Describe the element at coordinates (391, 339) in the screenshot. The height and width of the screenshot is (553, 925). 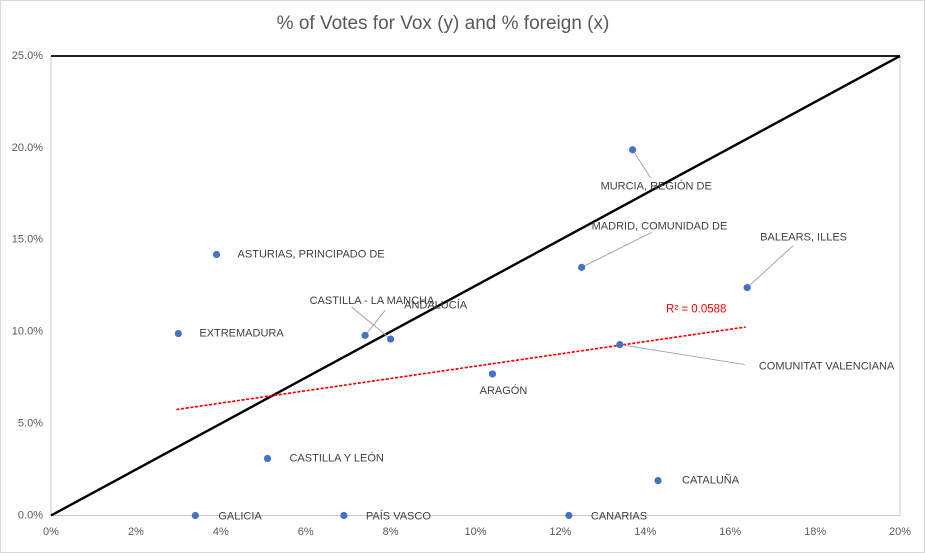
I see `data-point-castilla-la-mancha` at that location.